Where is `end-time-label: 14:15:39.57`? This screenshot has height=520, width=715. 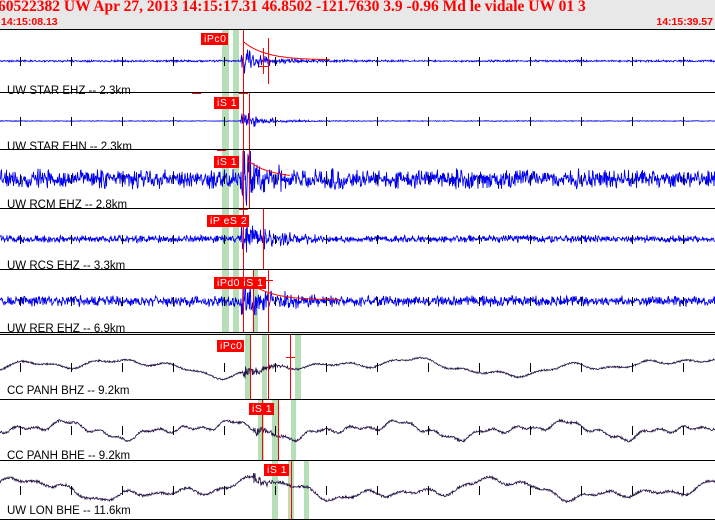
end-time-label: 14:15:39.57 is located at coordinates (684, 22).